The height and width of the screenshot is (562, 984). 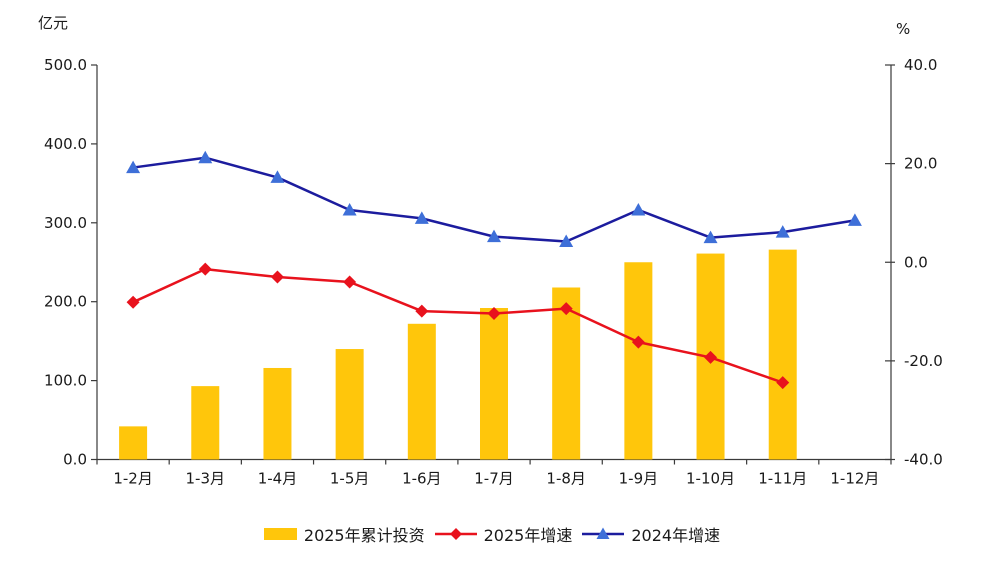 What do you see at coordinates (277, 277) in the screenshot?
I see `diamond-marker-1-4月` at bounding box center [277, 277].